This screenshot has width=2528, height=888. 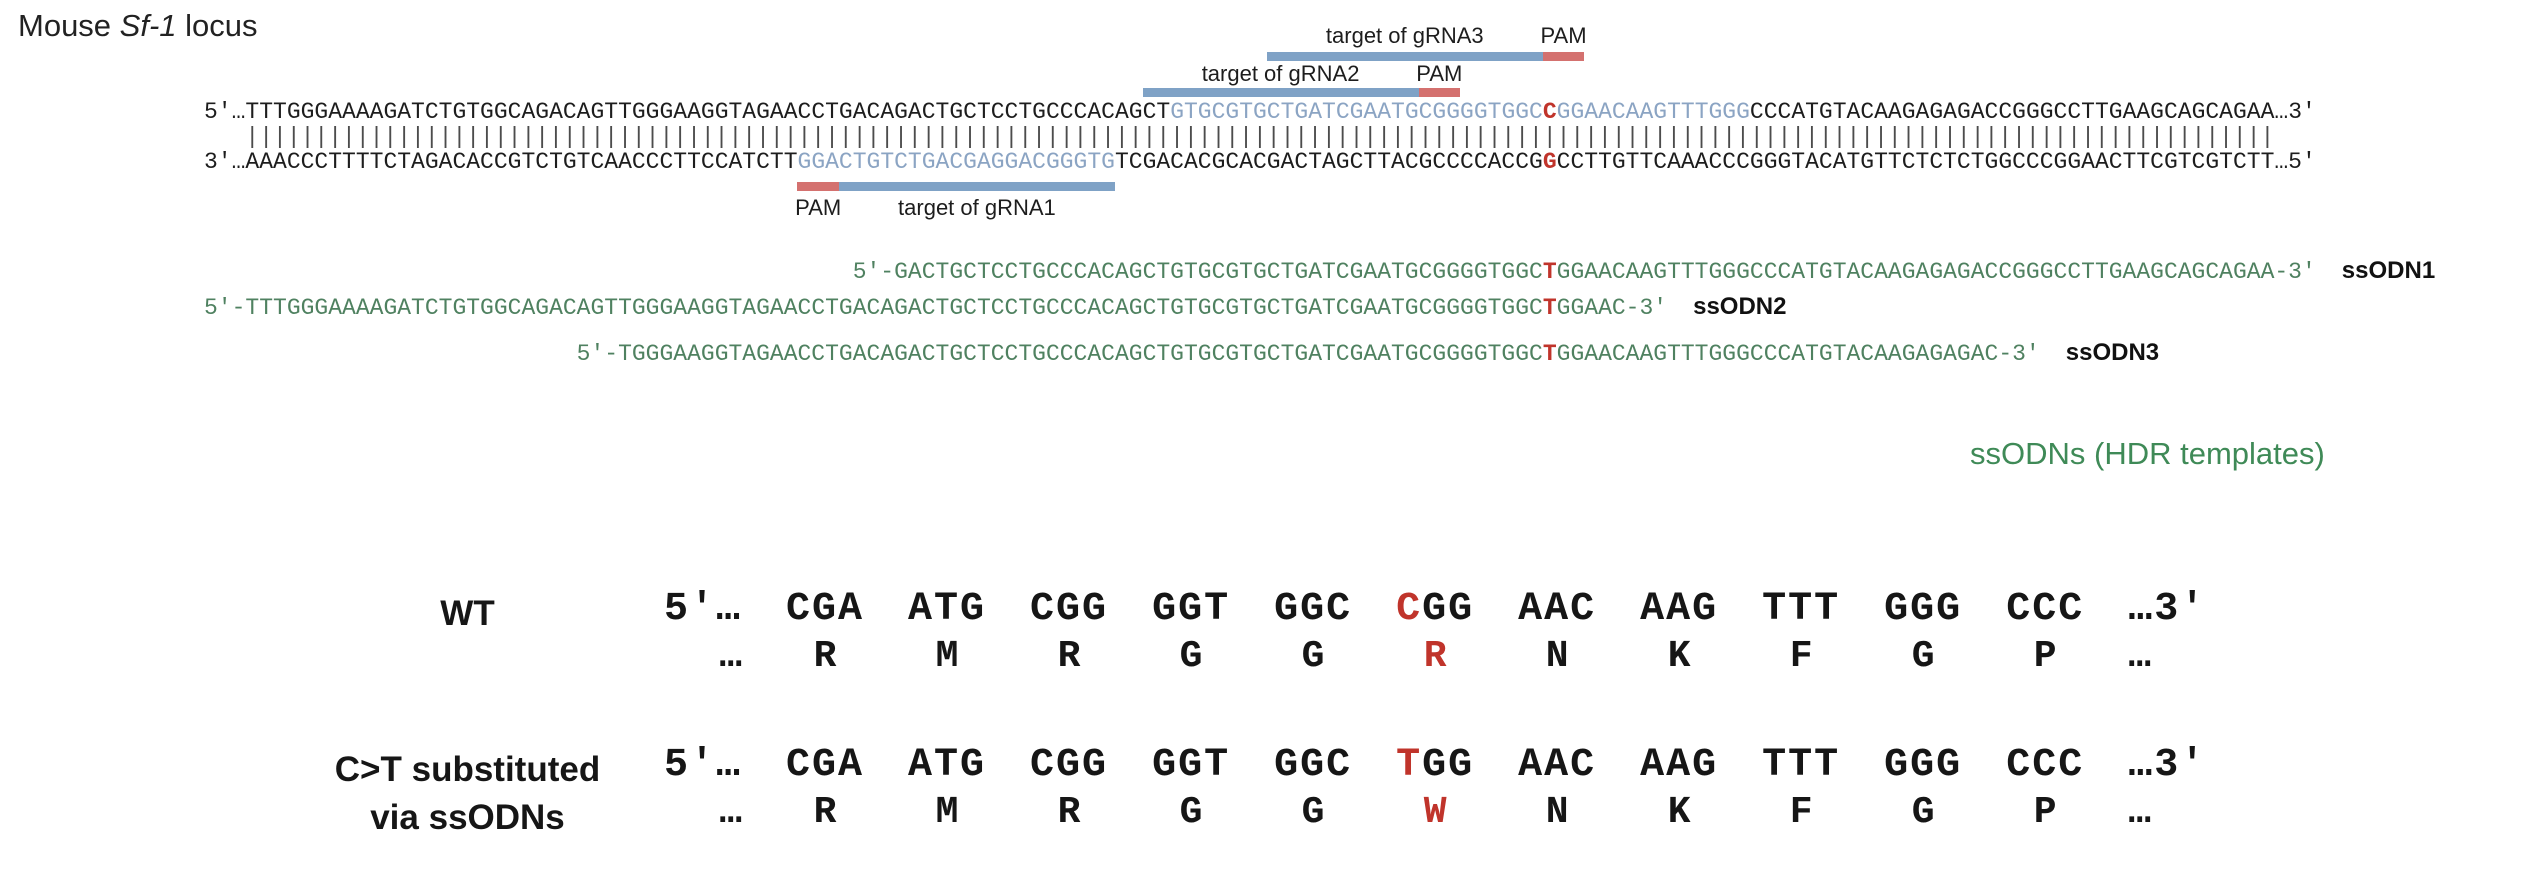 I want to click on wt-row-codon-1-codon: CGA, so click(x=825, y=610).